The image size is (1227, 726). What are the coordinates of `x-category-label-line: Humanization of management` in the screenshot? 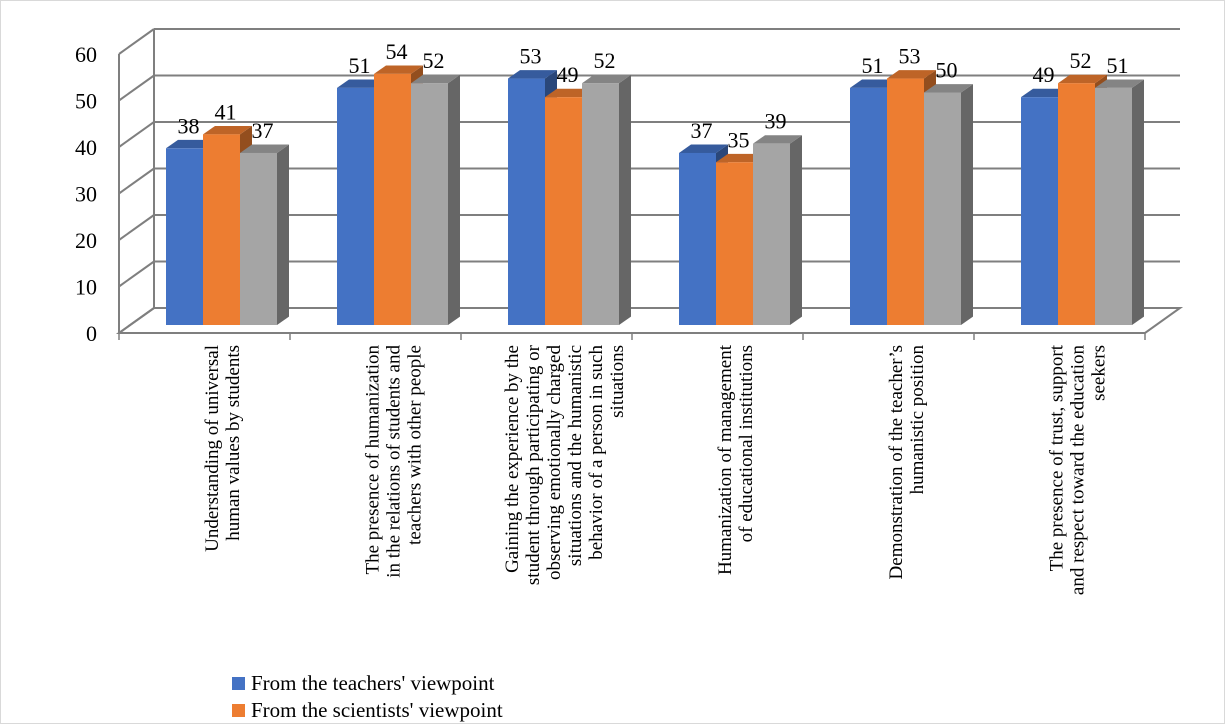 It's located at (725, 459).